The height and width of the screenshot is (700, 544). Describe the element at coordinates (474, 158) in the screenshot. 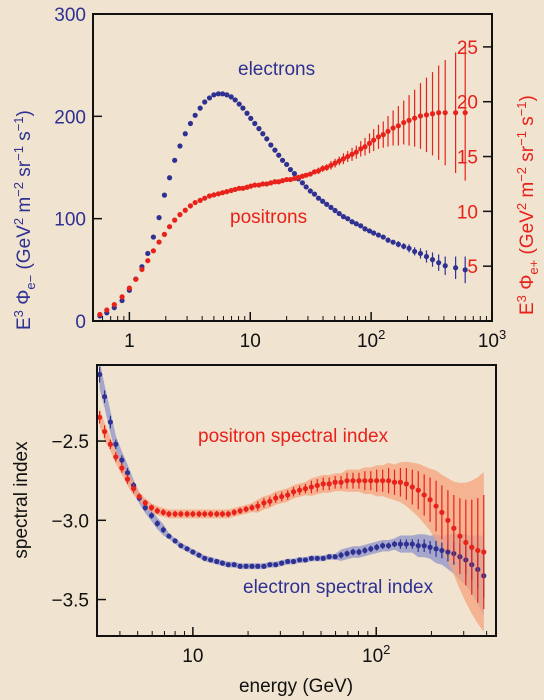

I see `flux-y2-ticks: 5 10 15 20 25` at that location.